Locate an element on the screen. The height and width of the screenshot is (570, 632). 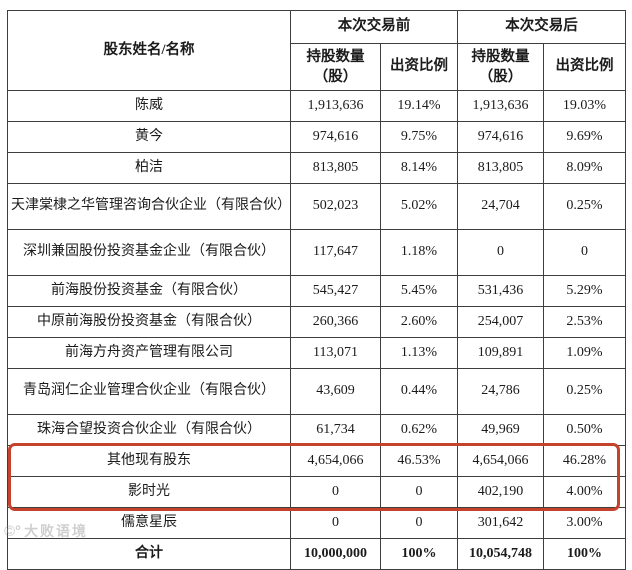
before-ratio-cell: 5.45% is located at coordinates (419, 291).